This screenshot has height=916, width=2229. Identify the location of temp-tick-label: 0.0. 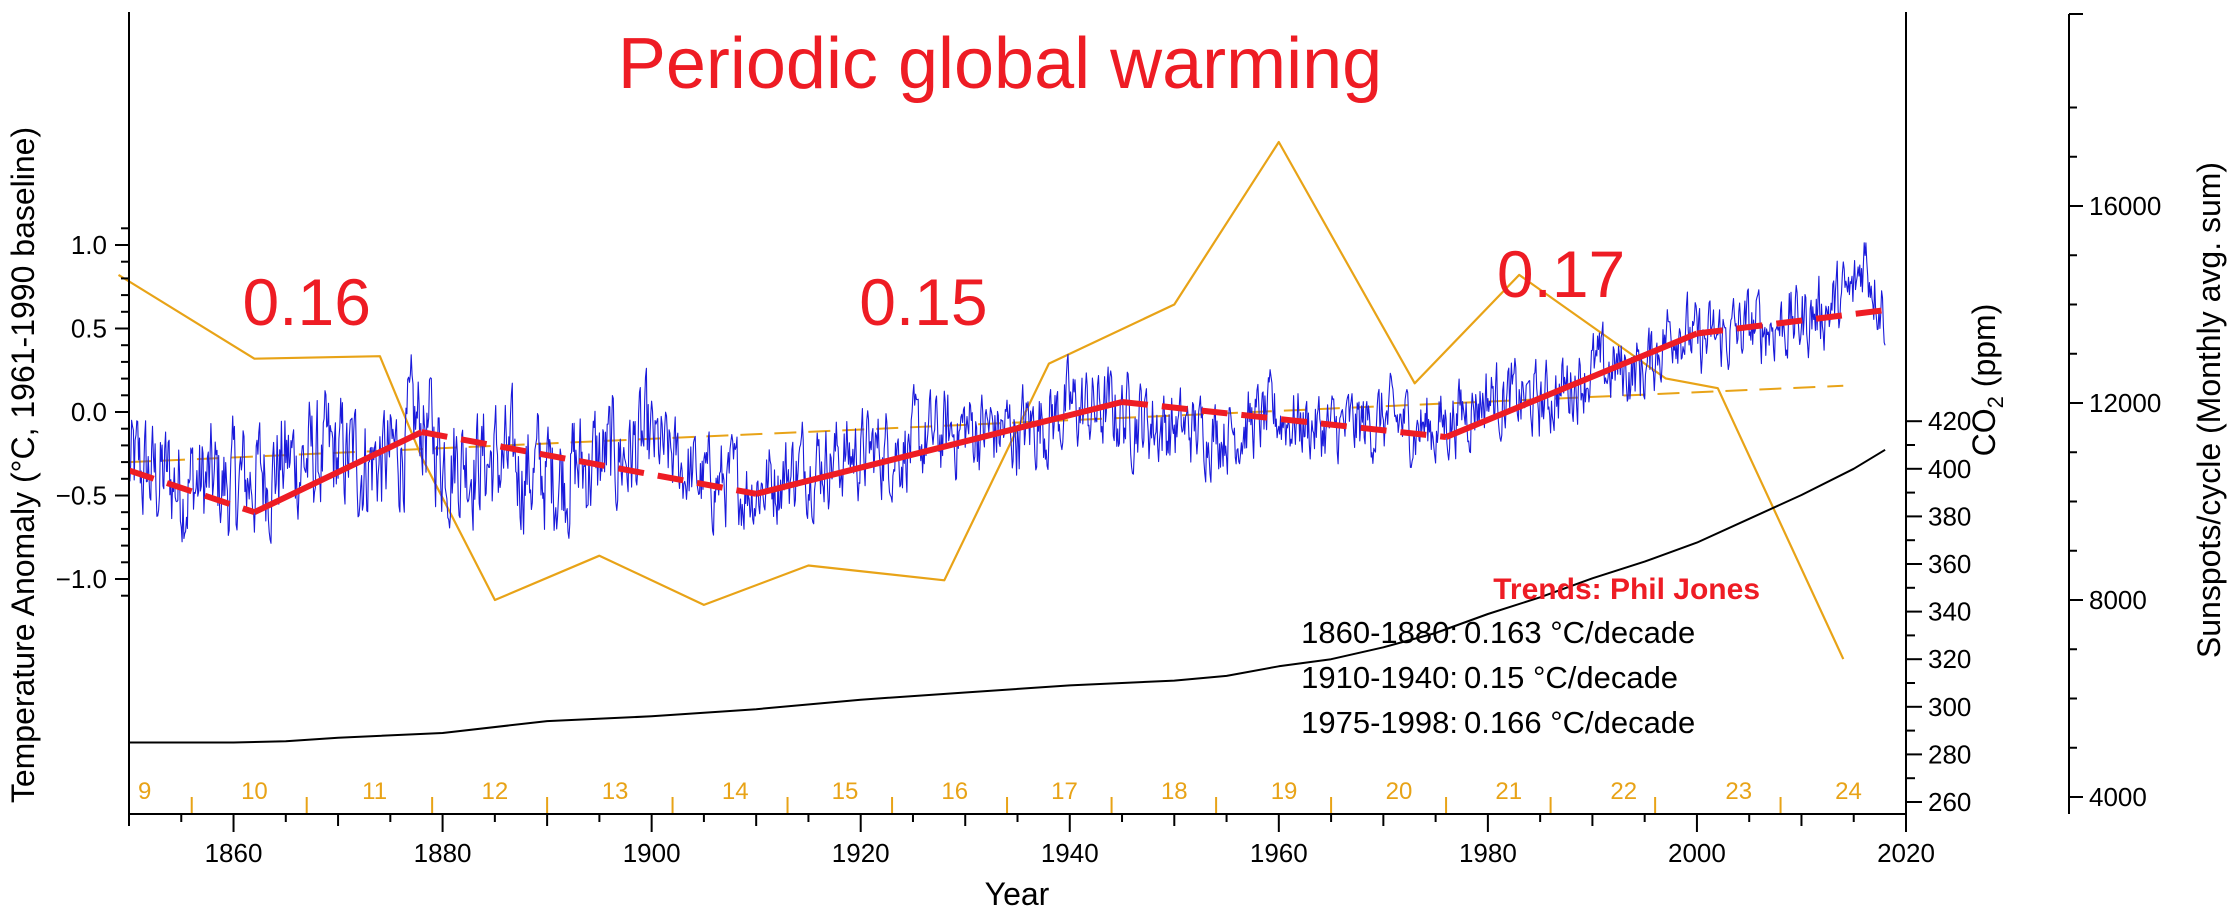
(89, 412).